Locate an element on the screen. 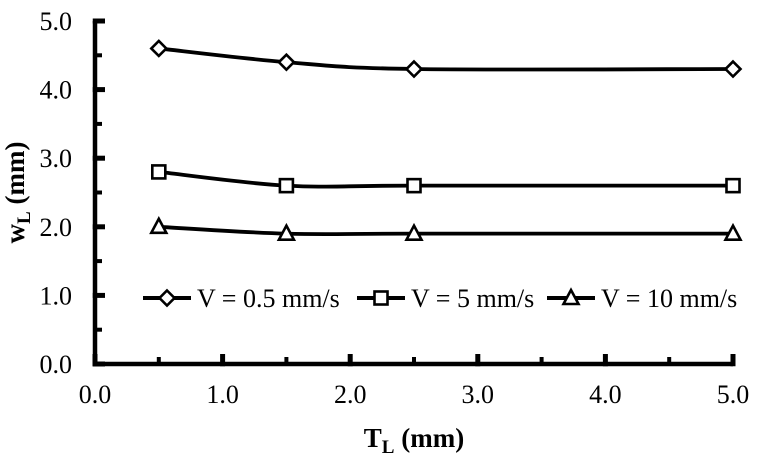 The height and width of the screenshot is (467, 776). y-axis-tick-label: 5.0 is located at coordinates (56, 21).